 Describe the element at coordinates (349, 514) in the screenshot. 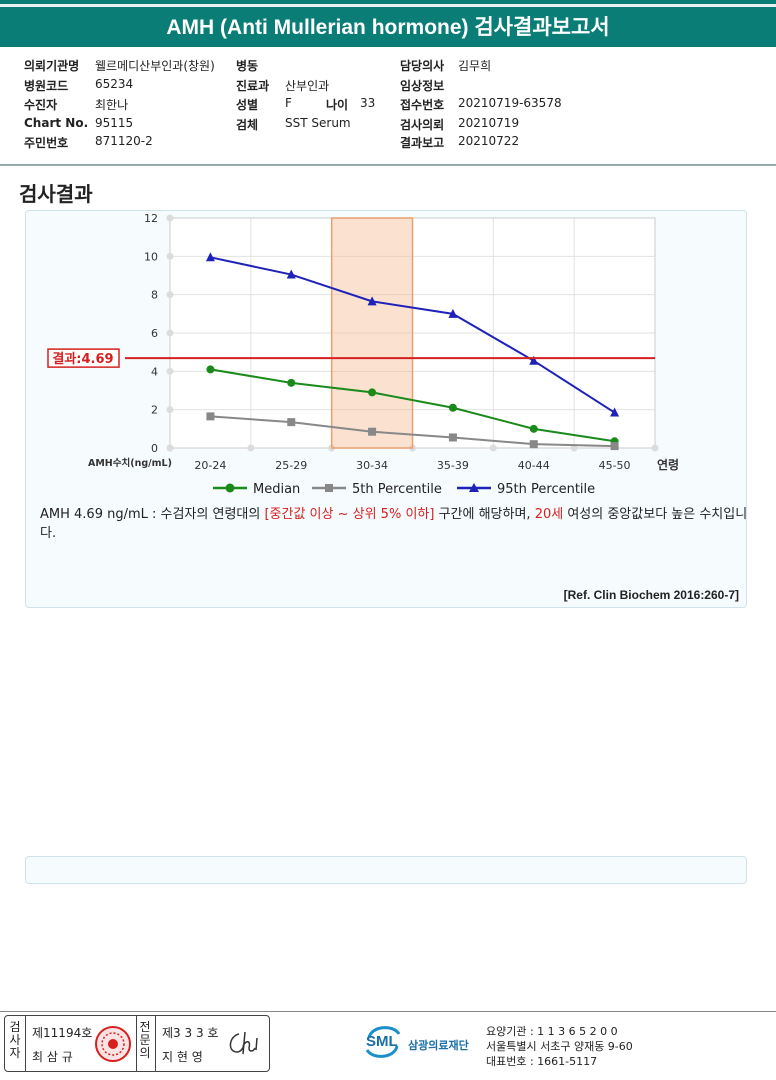

I see `comment-range: [중간값 이상 ~ 상위 5% 이하]` at that location.